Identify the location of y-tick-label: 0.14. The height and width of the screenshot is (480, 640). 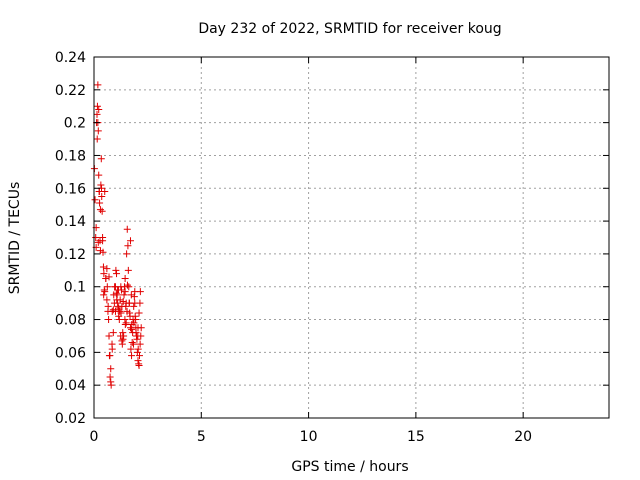
(70, 222).